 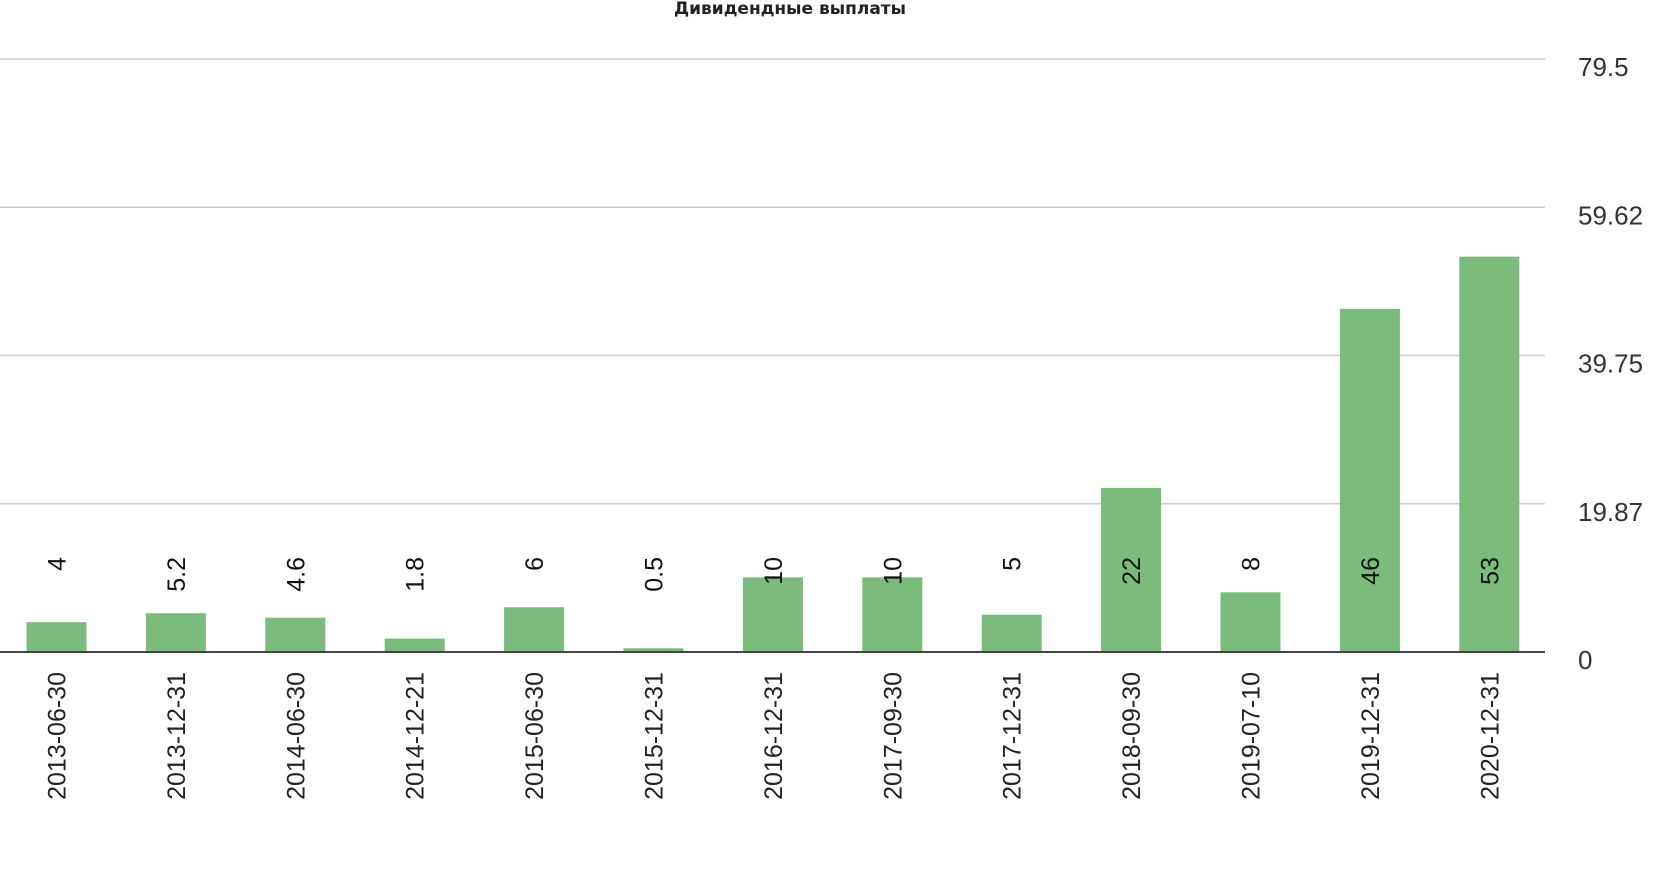 What do you see at coordinates (1252, 564) in the screenshot?
I see `data-label: 8` at bounding box center [1252, 564].